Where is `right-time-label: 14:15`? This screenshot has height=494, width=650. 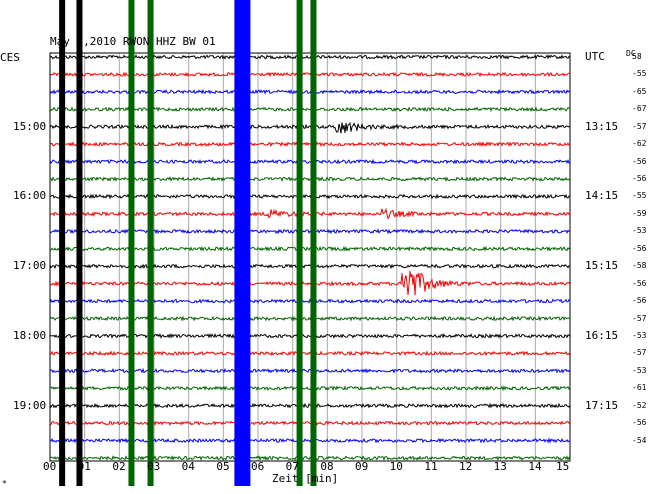 right-time-label: 14:15 is located at coordinates (602, 196).